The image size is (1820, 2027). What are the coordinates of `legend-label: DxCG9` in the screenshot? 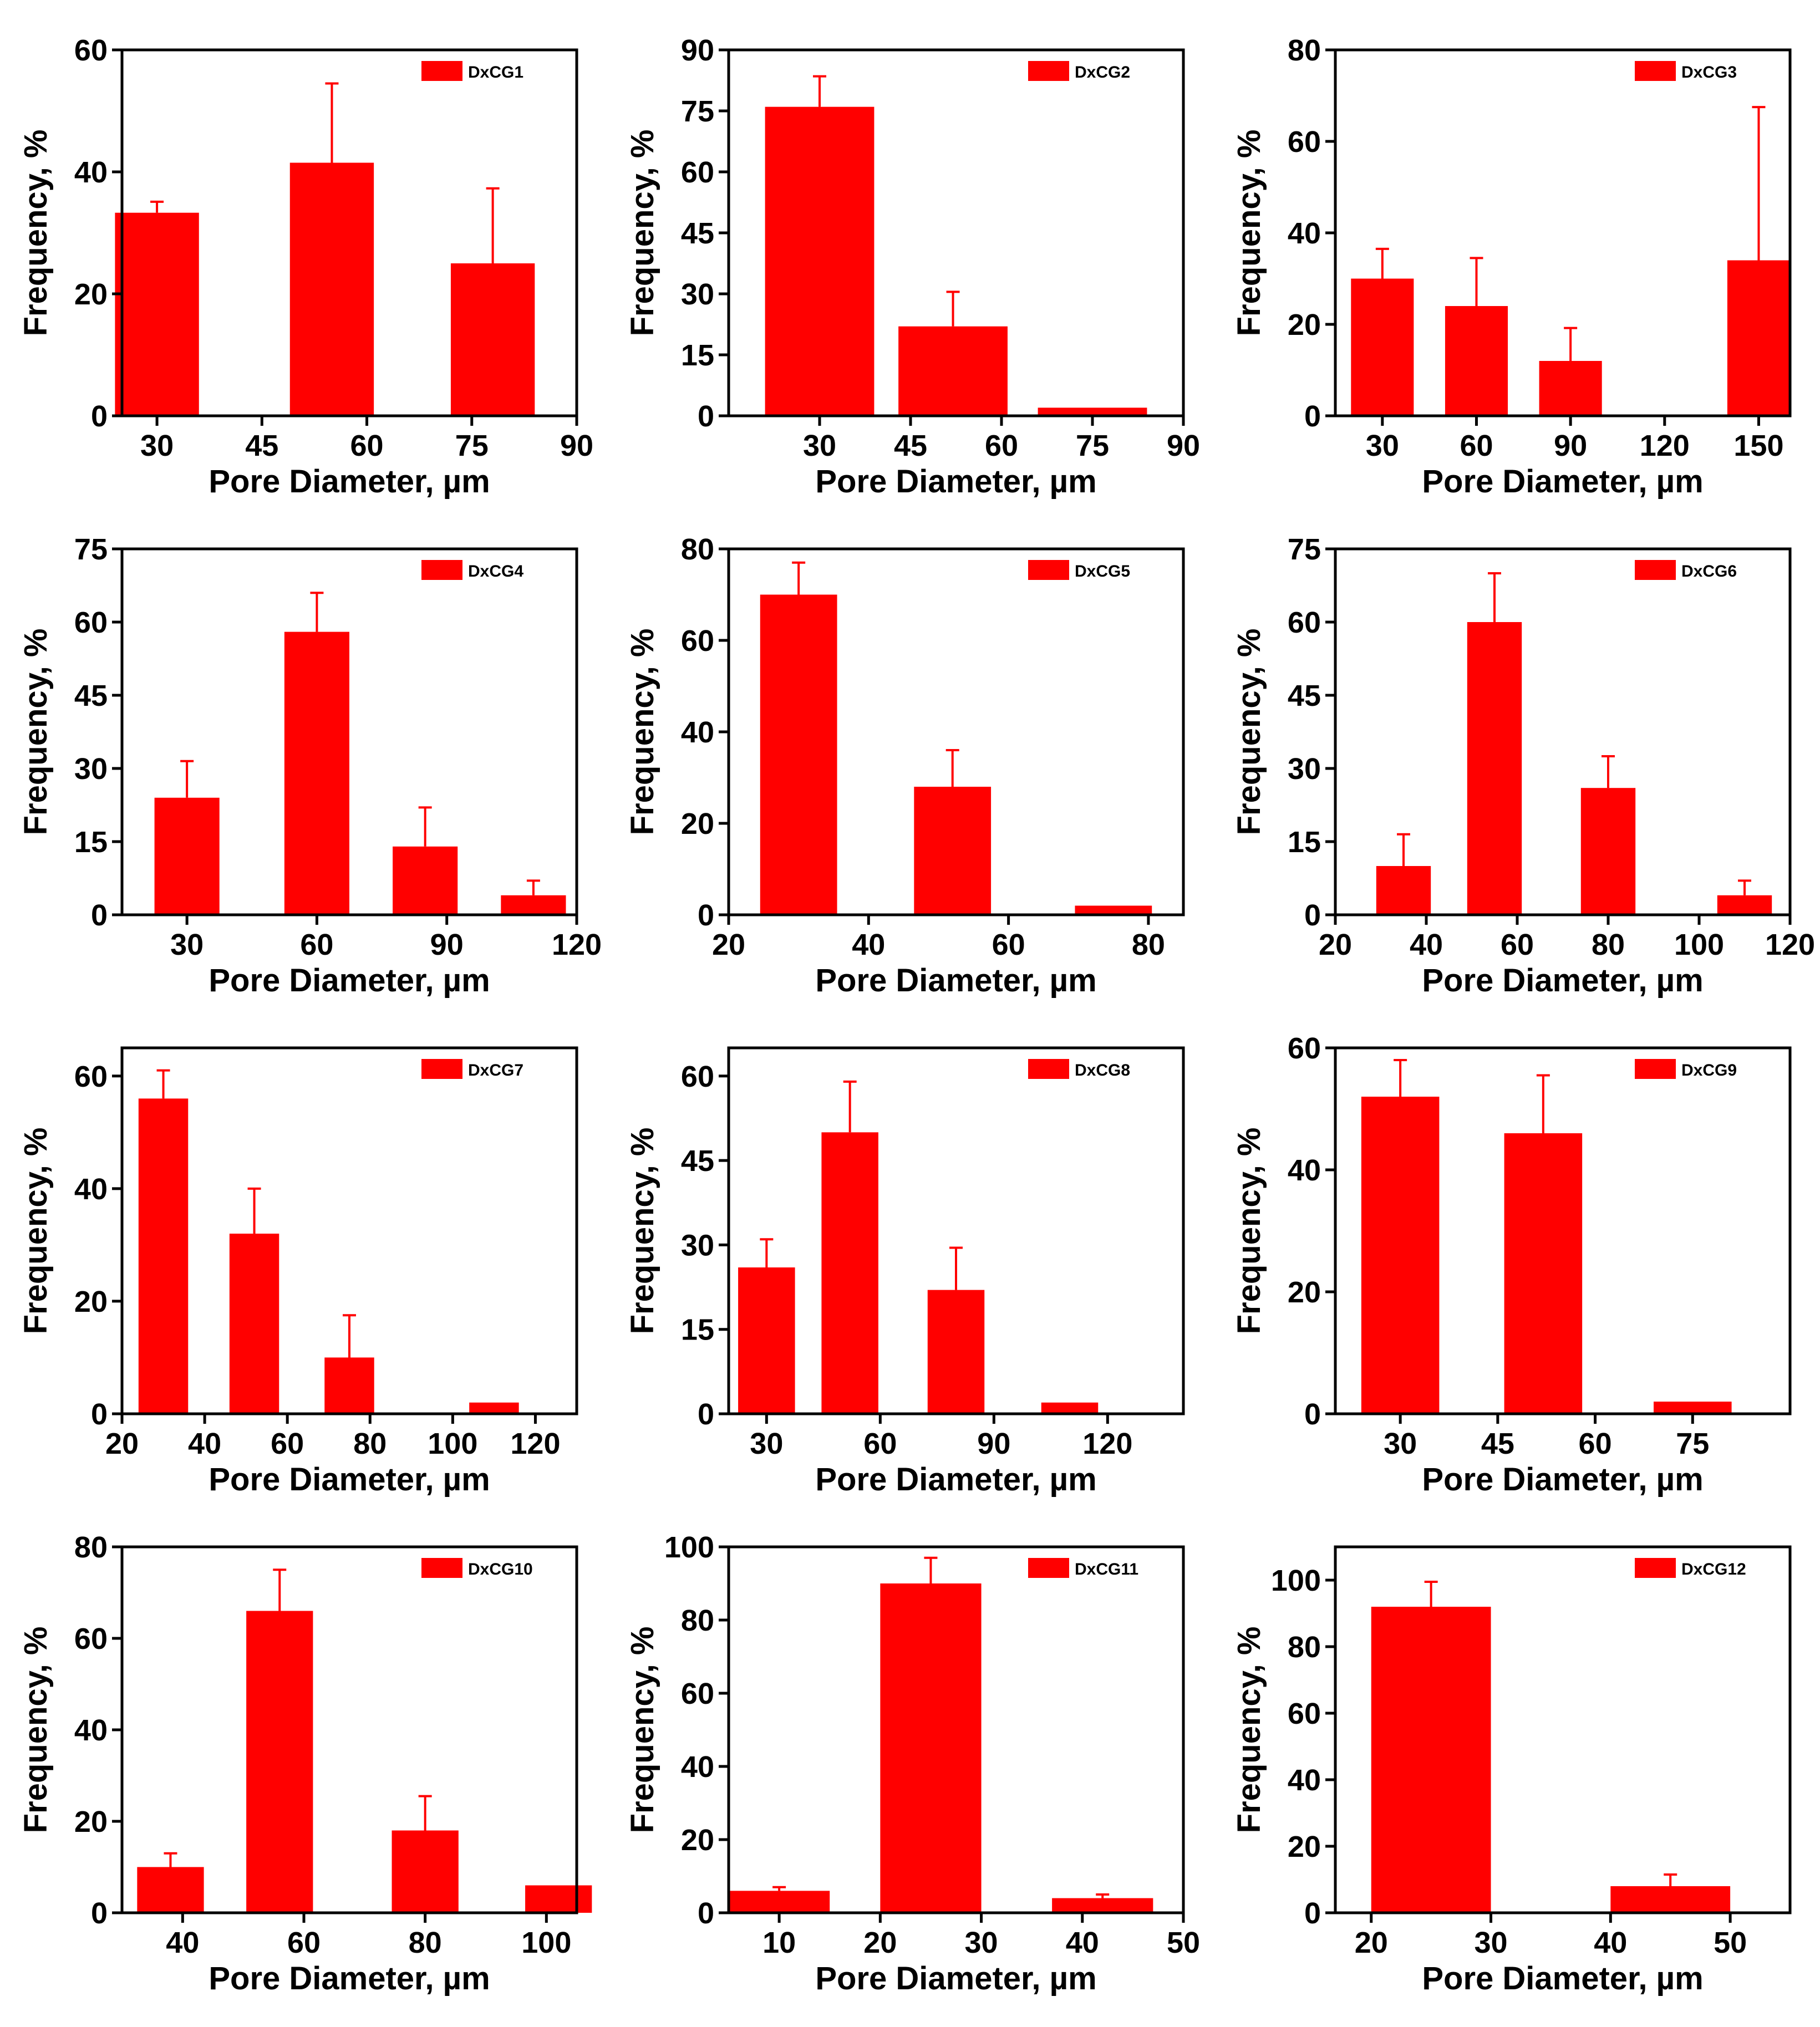 It's located at (1709, 1070).